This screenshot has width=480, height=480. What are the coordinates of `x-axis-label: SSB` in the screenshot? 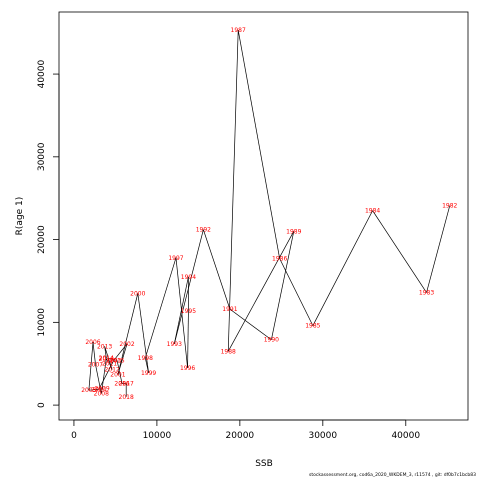 It's located at (264, 464).